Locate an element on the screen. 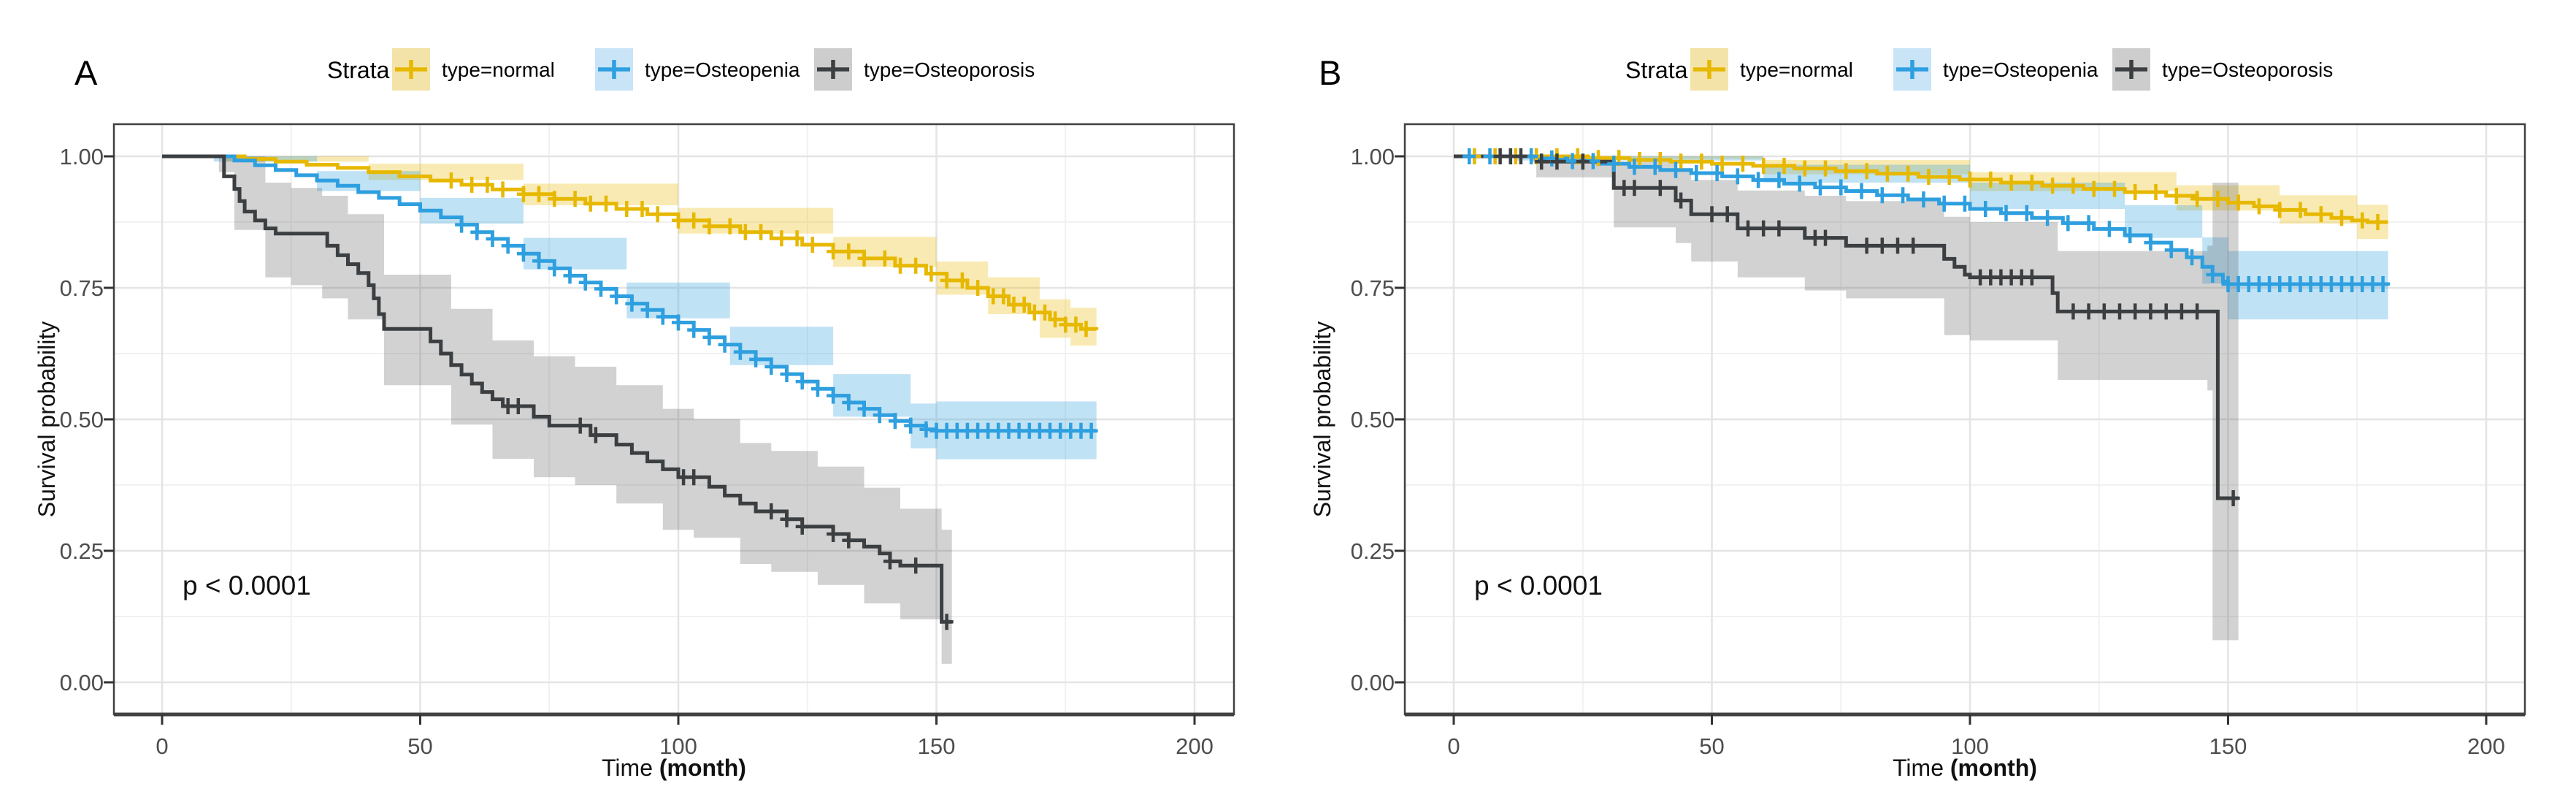  x-axis-title: Time (month) is located at coordinates (674, 768).